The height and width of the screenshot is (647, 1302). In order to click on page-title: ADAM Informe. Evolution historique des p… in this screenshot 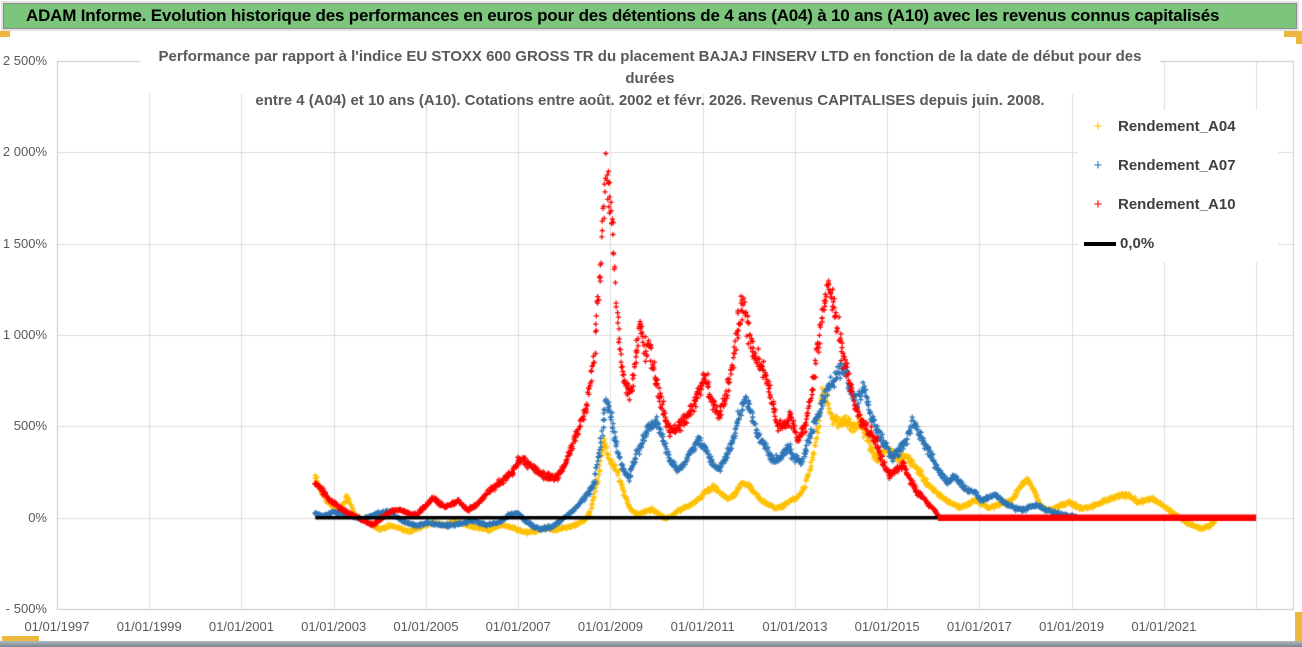, I will do `click(623, 15)`.